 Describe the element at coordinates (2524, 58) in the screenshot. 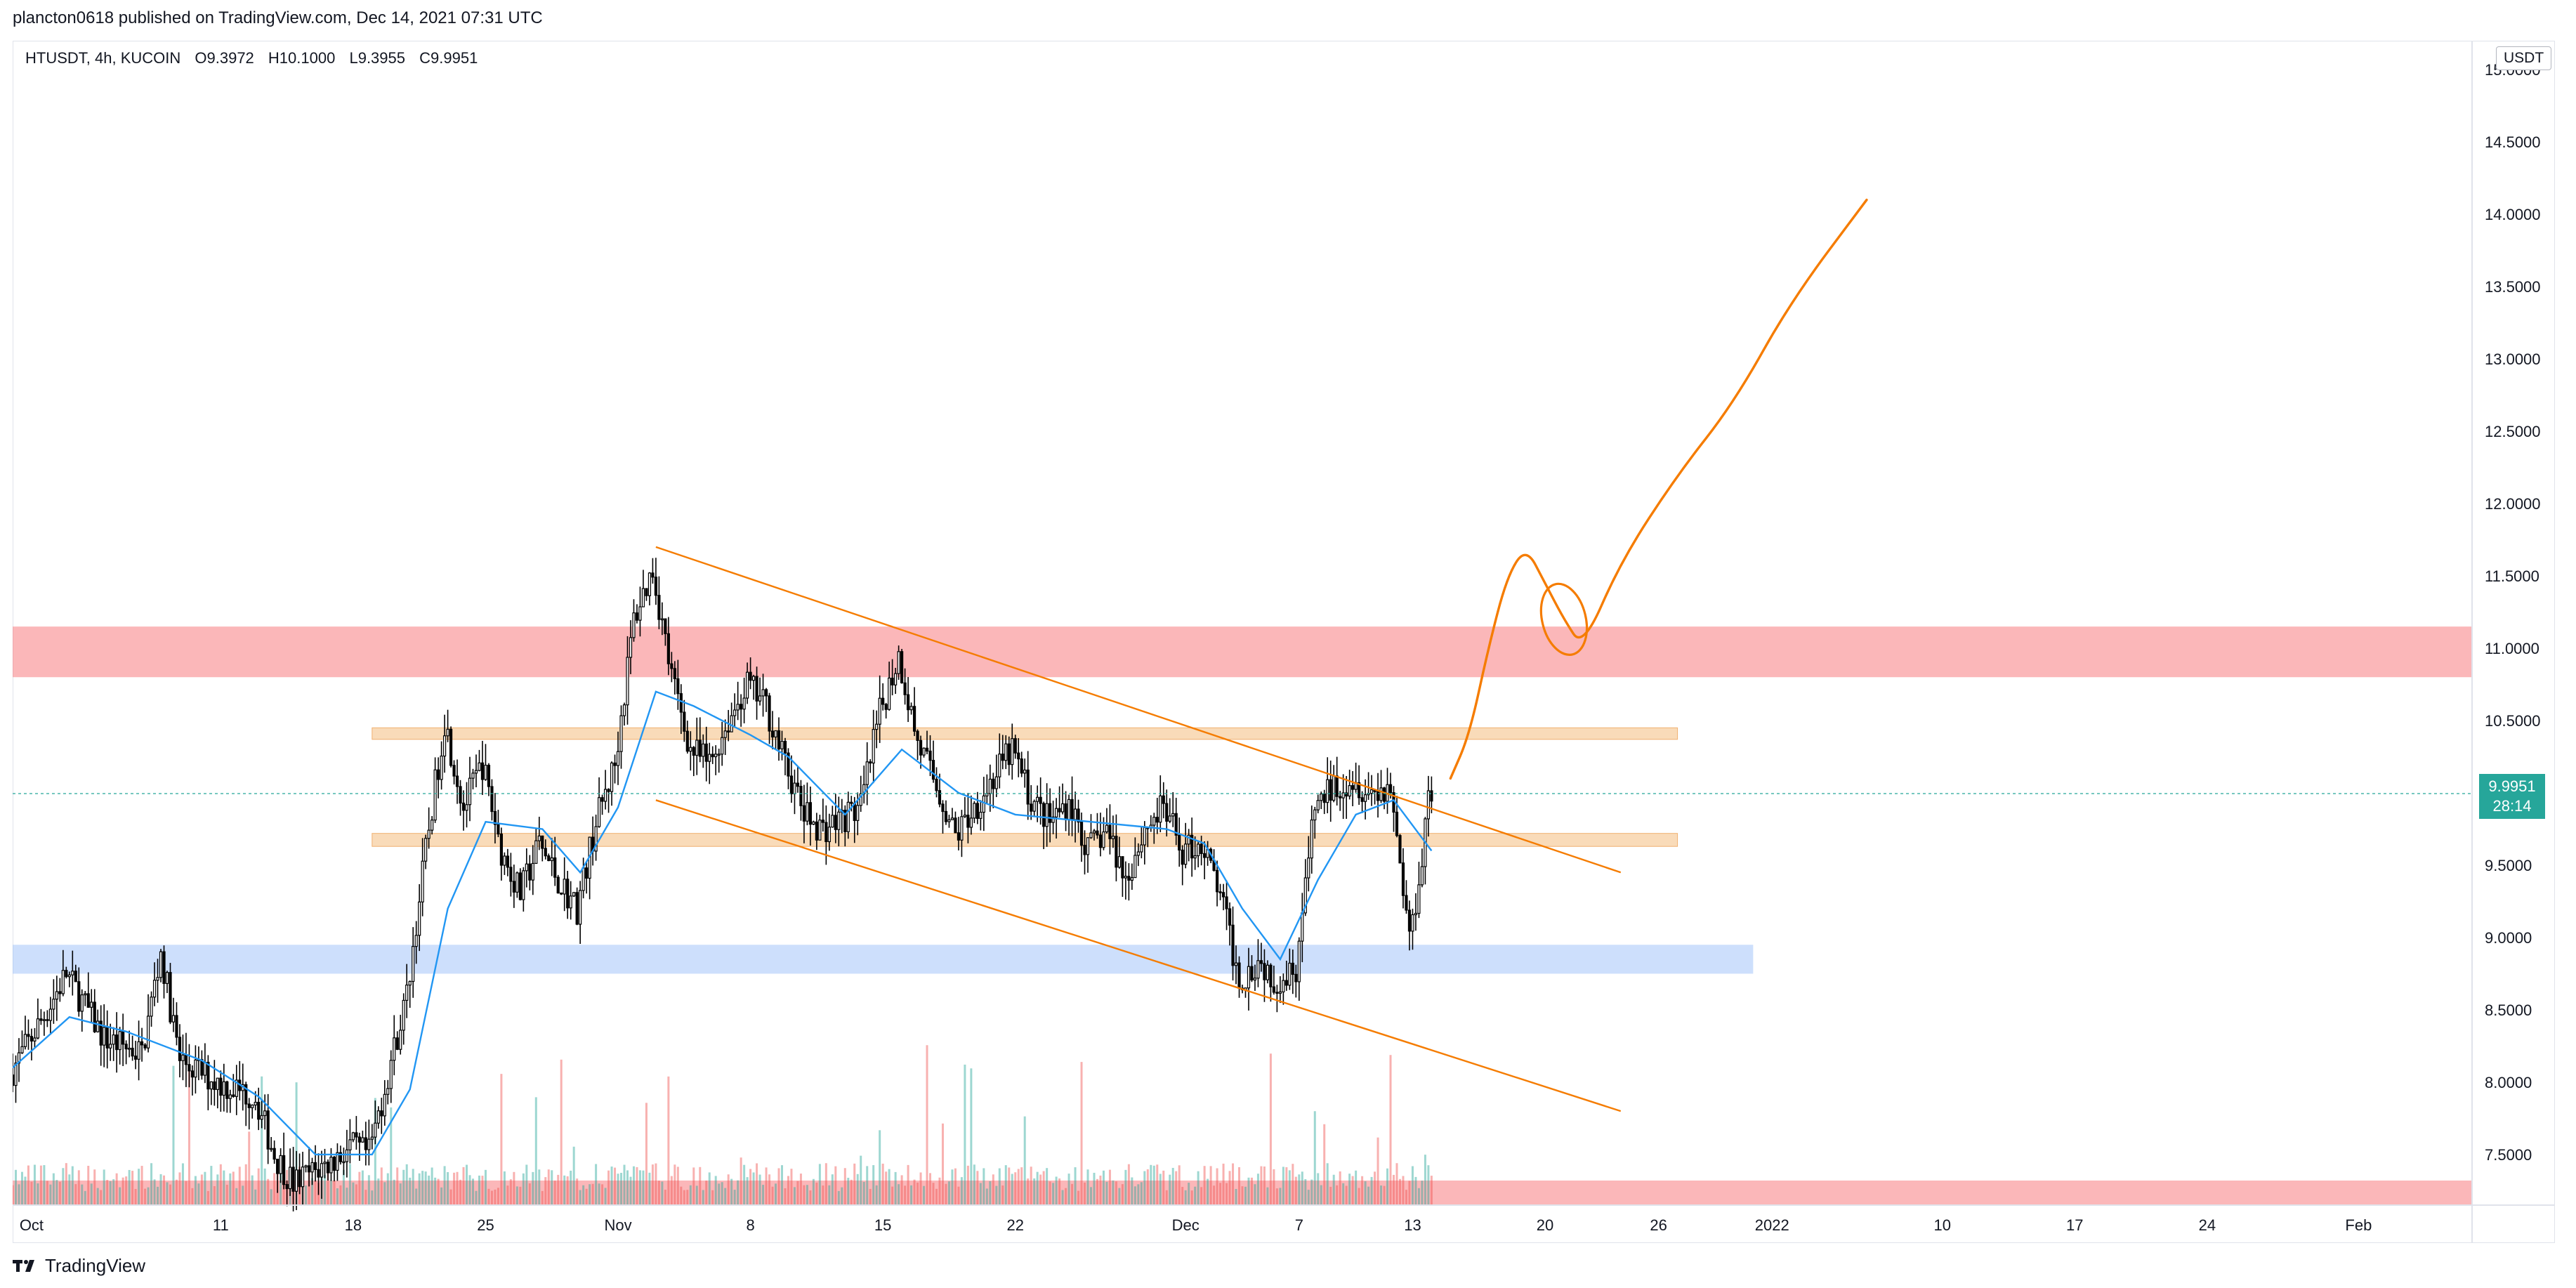

I see `currency-button: USDT` at that location.